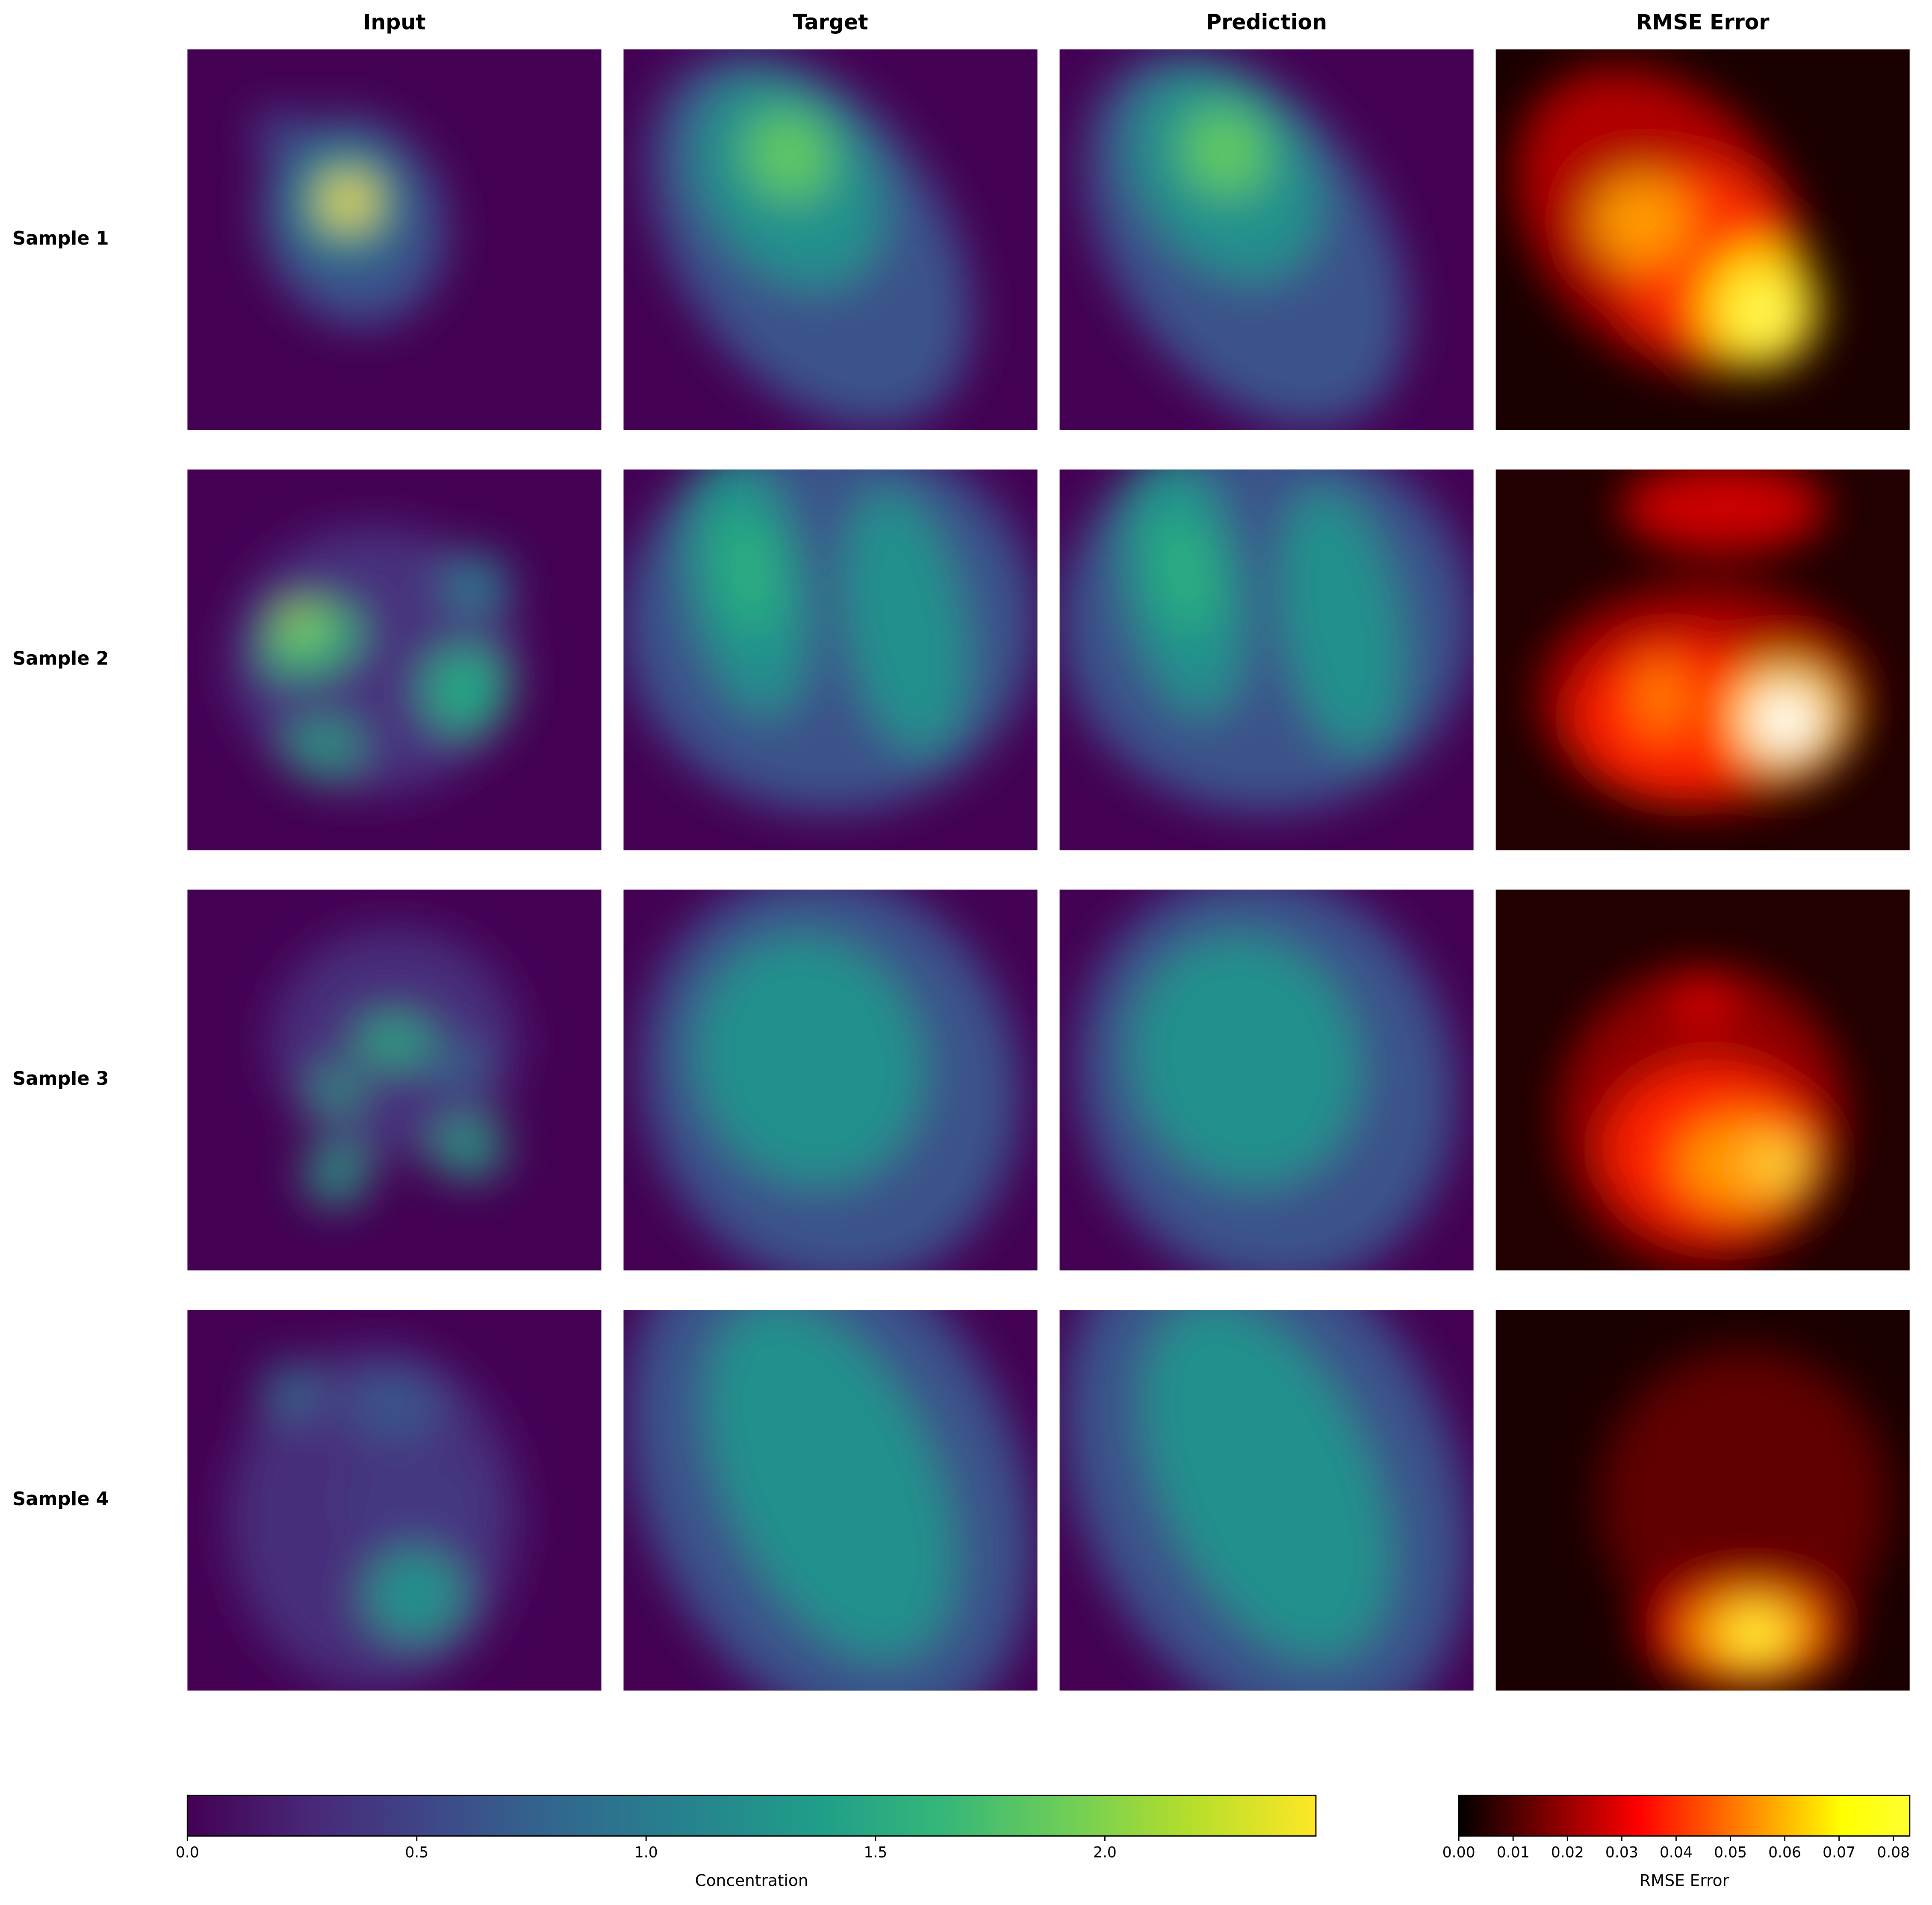 The height and width of the screenshot is (1905, 1932). Describe the element at coordinates (1567, 1852) in the screenshot. I see `colorbar-tick-label: 0.02` at that location.